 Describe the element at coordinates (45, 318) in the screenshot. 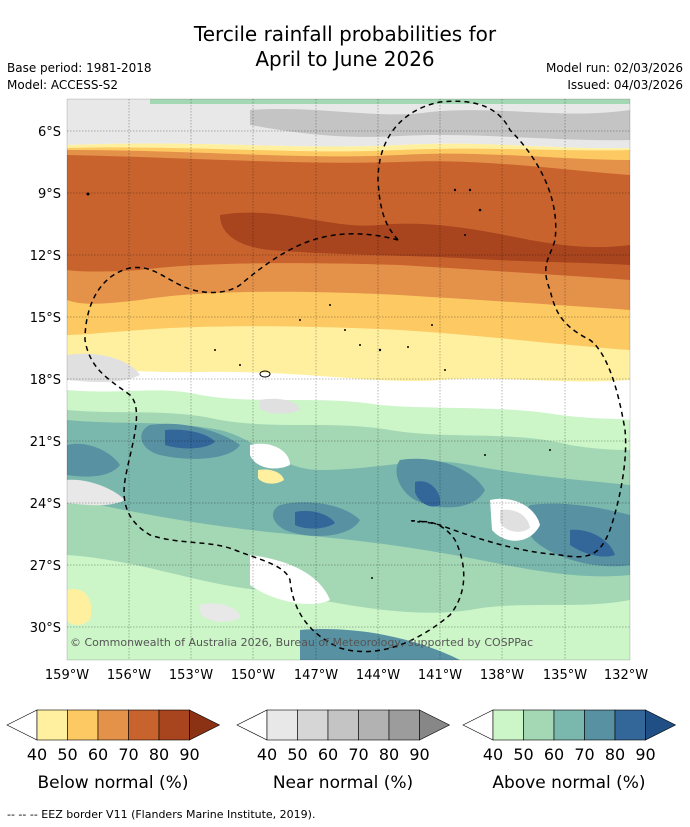

I see `lat-tick-label: 15°S` at that location.